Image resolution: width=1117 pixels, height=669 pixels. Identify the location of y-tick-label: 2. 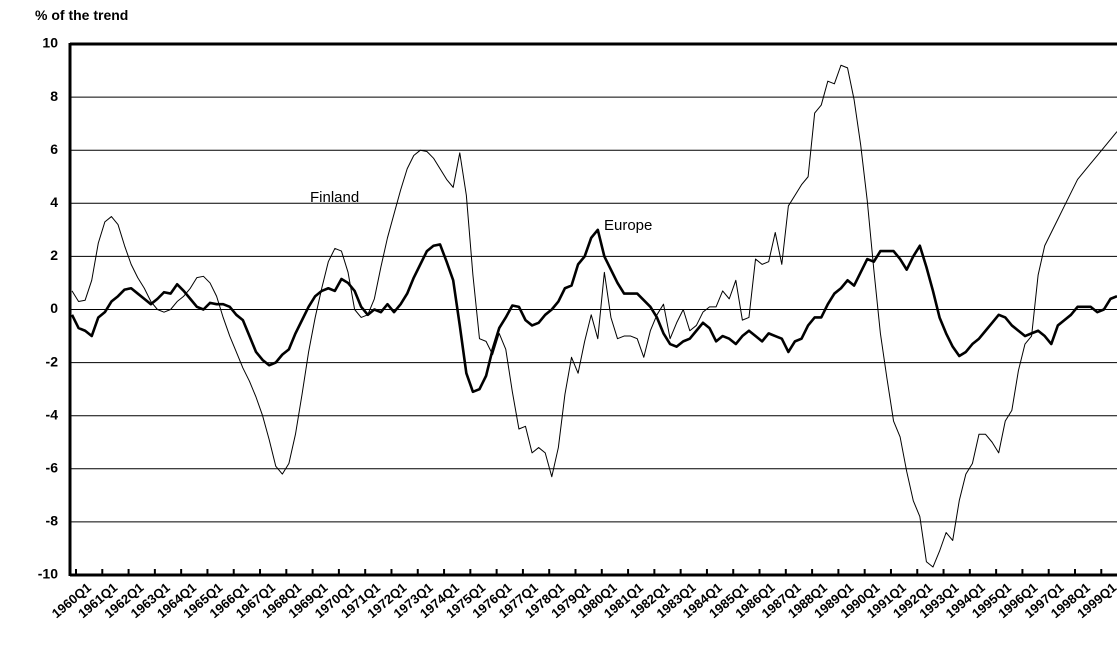
(54, 255).